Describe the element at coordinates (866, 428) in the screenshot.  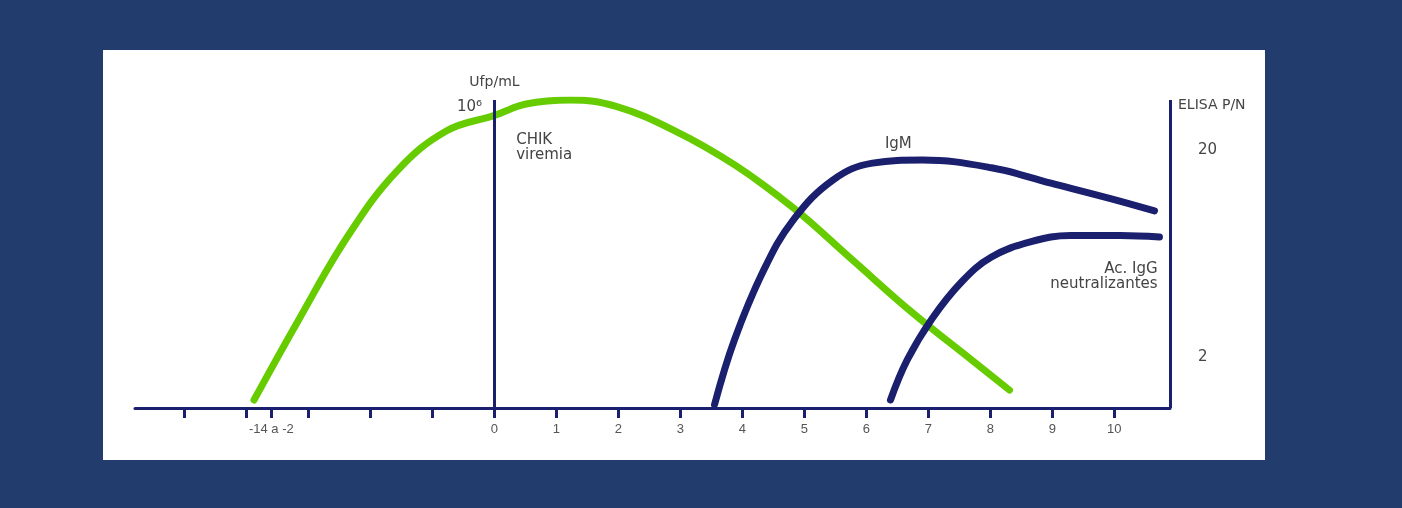
I see `x-tick-label: 6` at that location.